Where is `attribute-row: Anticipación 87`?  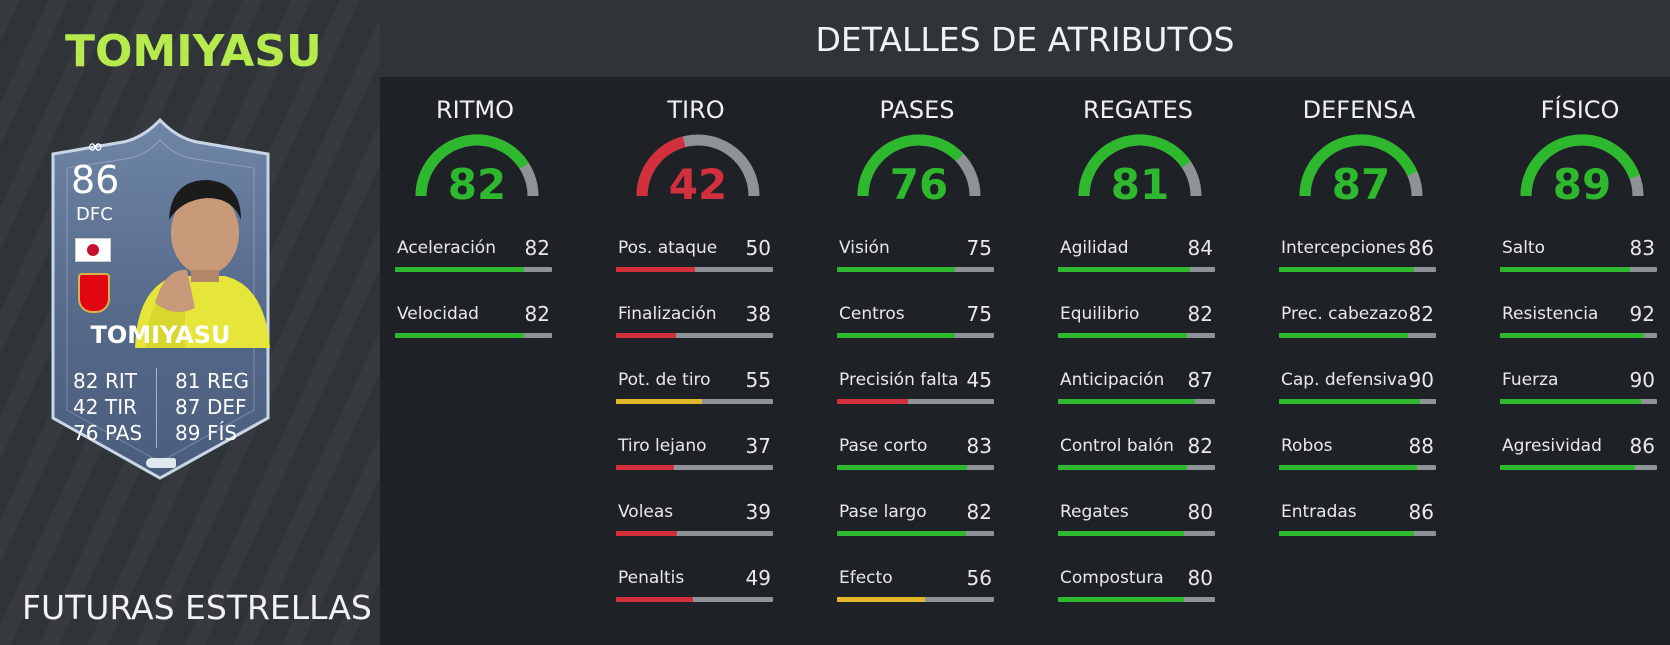
attribute-row: Anticipación 87 is located at coordinates (1136, 389).